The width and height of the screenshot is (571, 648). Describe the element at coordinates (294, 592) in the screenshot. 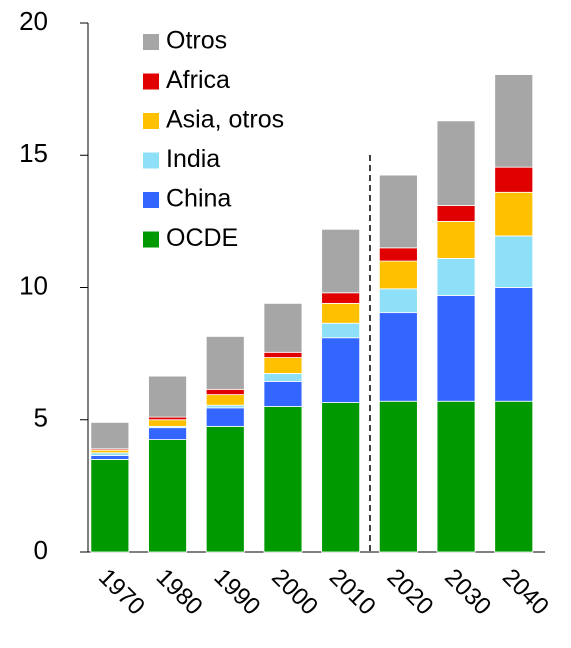

I see `x-tick-label: 2000` at that location.